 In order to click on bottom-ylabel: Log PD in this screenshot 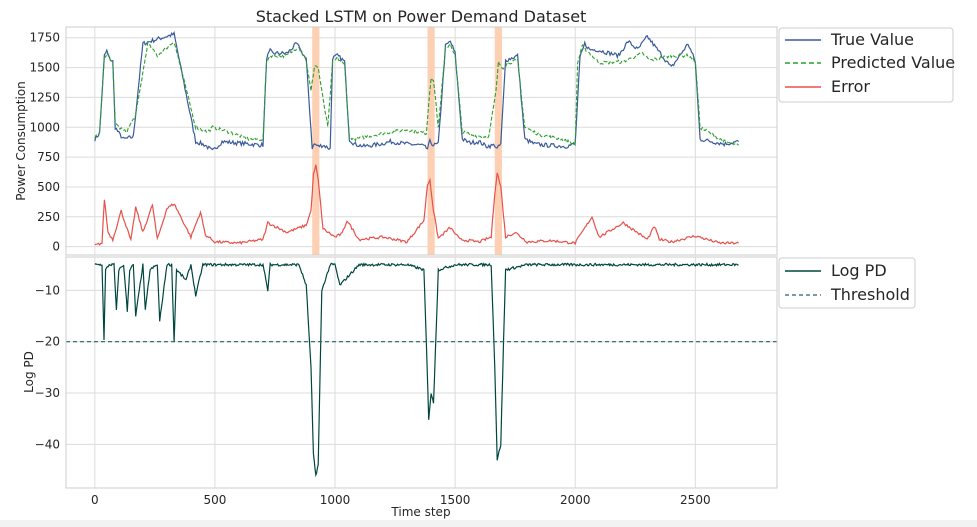, I will do `click(29, 372)`.